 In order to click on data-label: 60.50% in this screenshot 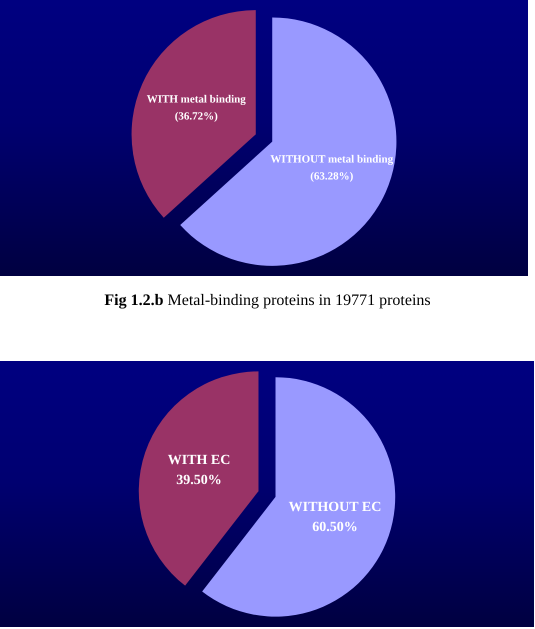, I will do `click(335, 527)`.